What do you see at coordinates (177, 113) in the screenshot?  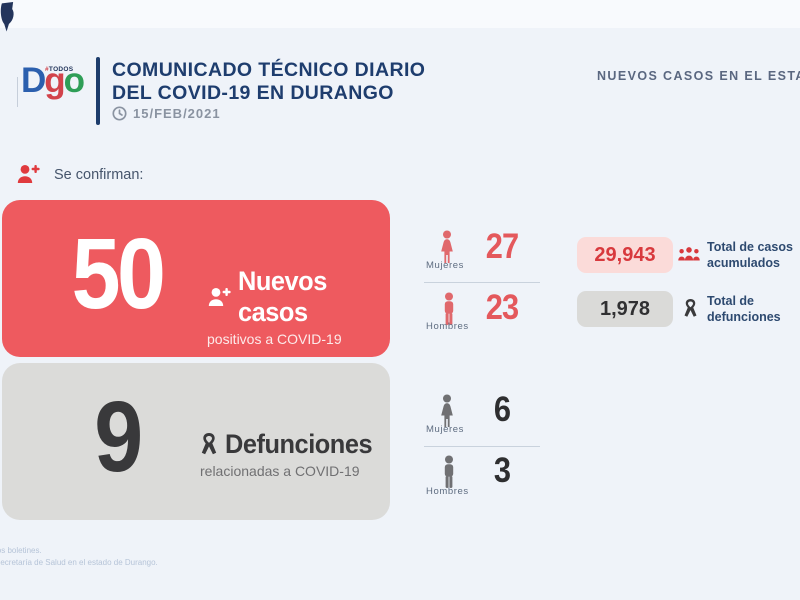 I see `date-text: 15/FEB/2021` at bounding box center [177, 113].